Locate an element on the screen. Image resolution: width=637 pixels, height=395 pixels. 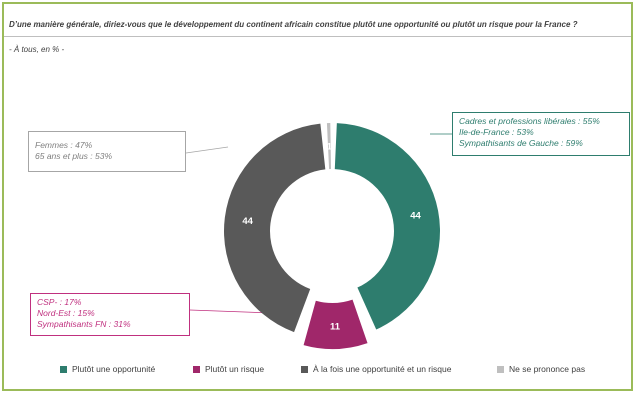
legend-label-nsp: Ne se prononce pas is located at coordinates (547, 369).